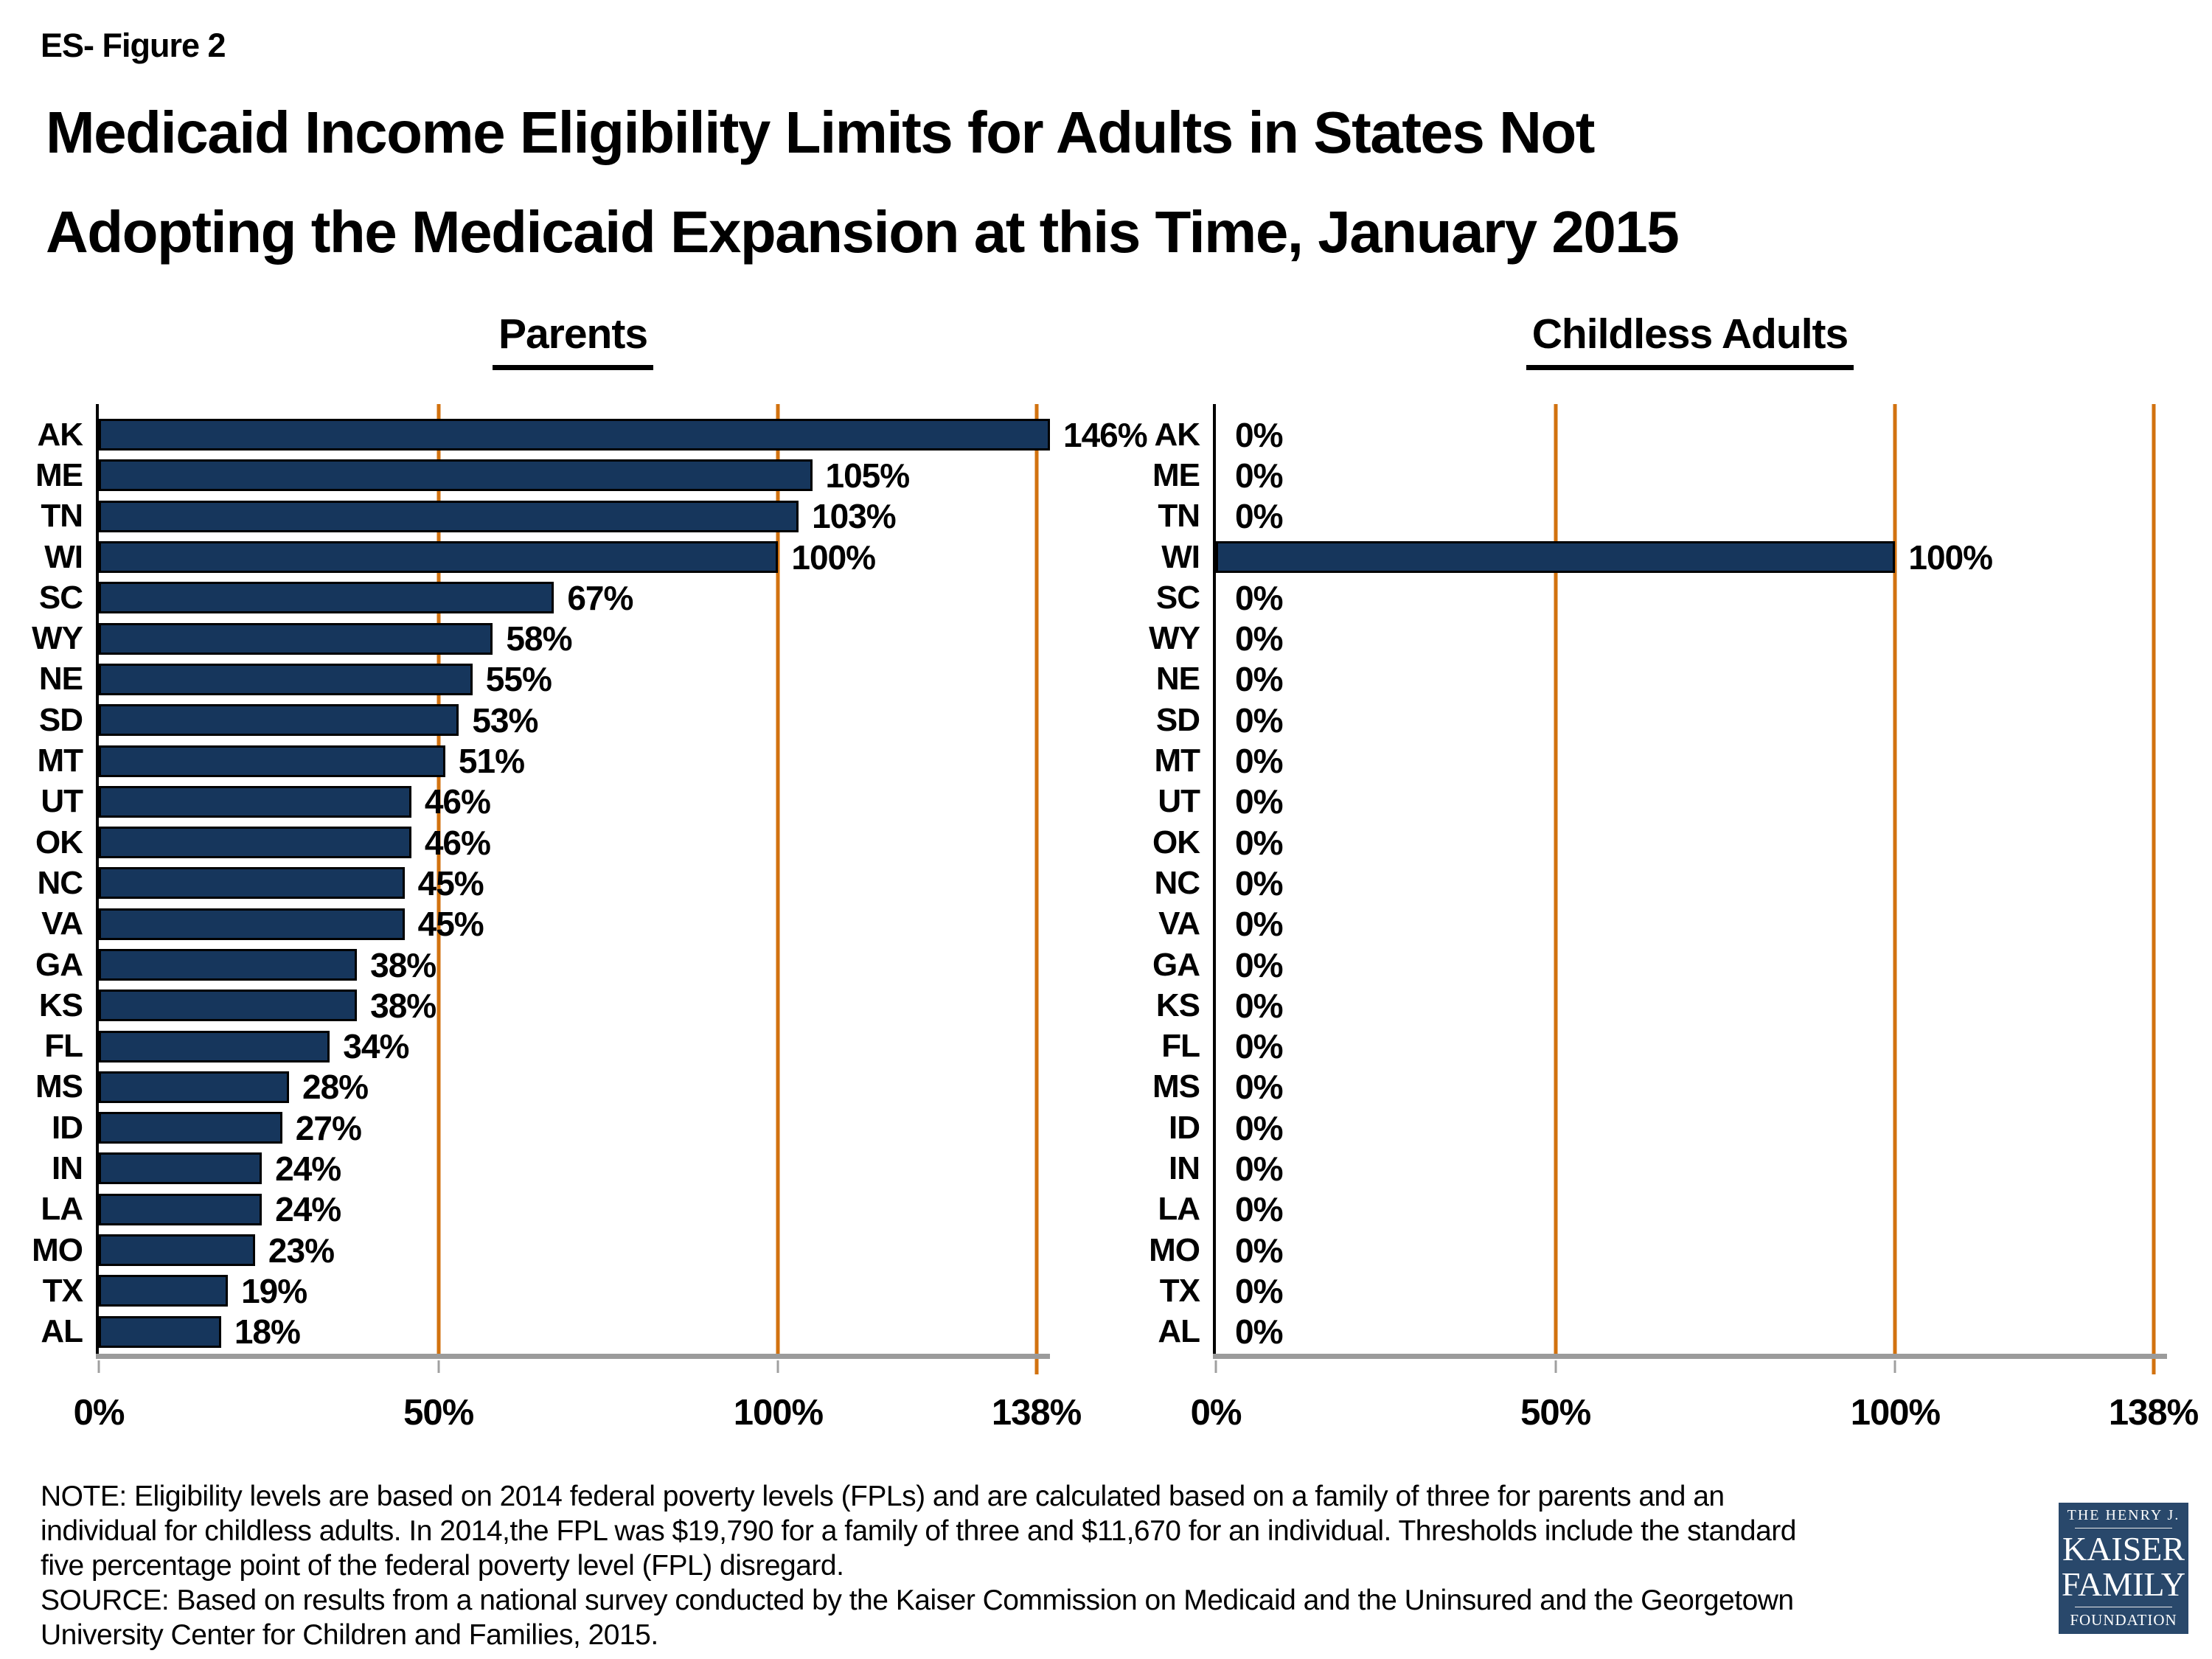  What do you see at coordinates (1259, 1290) in the screenshot?
I see `value-label-tx: 0%` at bounding box center [1259, 1290].